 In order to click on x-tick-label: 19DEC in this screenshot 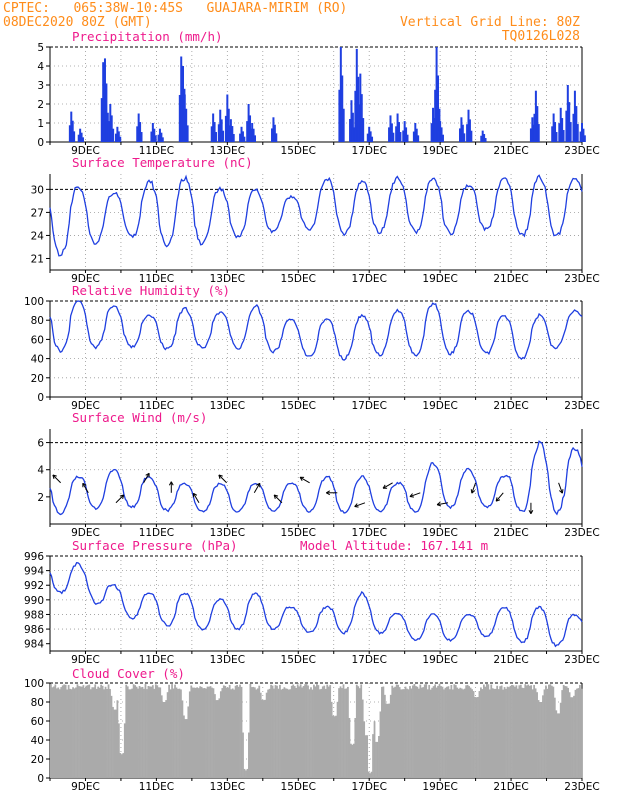, I will do `click(439, 151)`.